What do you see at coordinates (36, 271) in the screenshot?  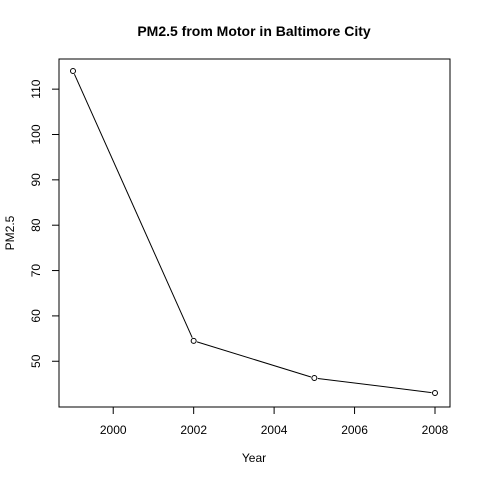 I see `y-tick-label: 70` at bounding box center [36, 271].